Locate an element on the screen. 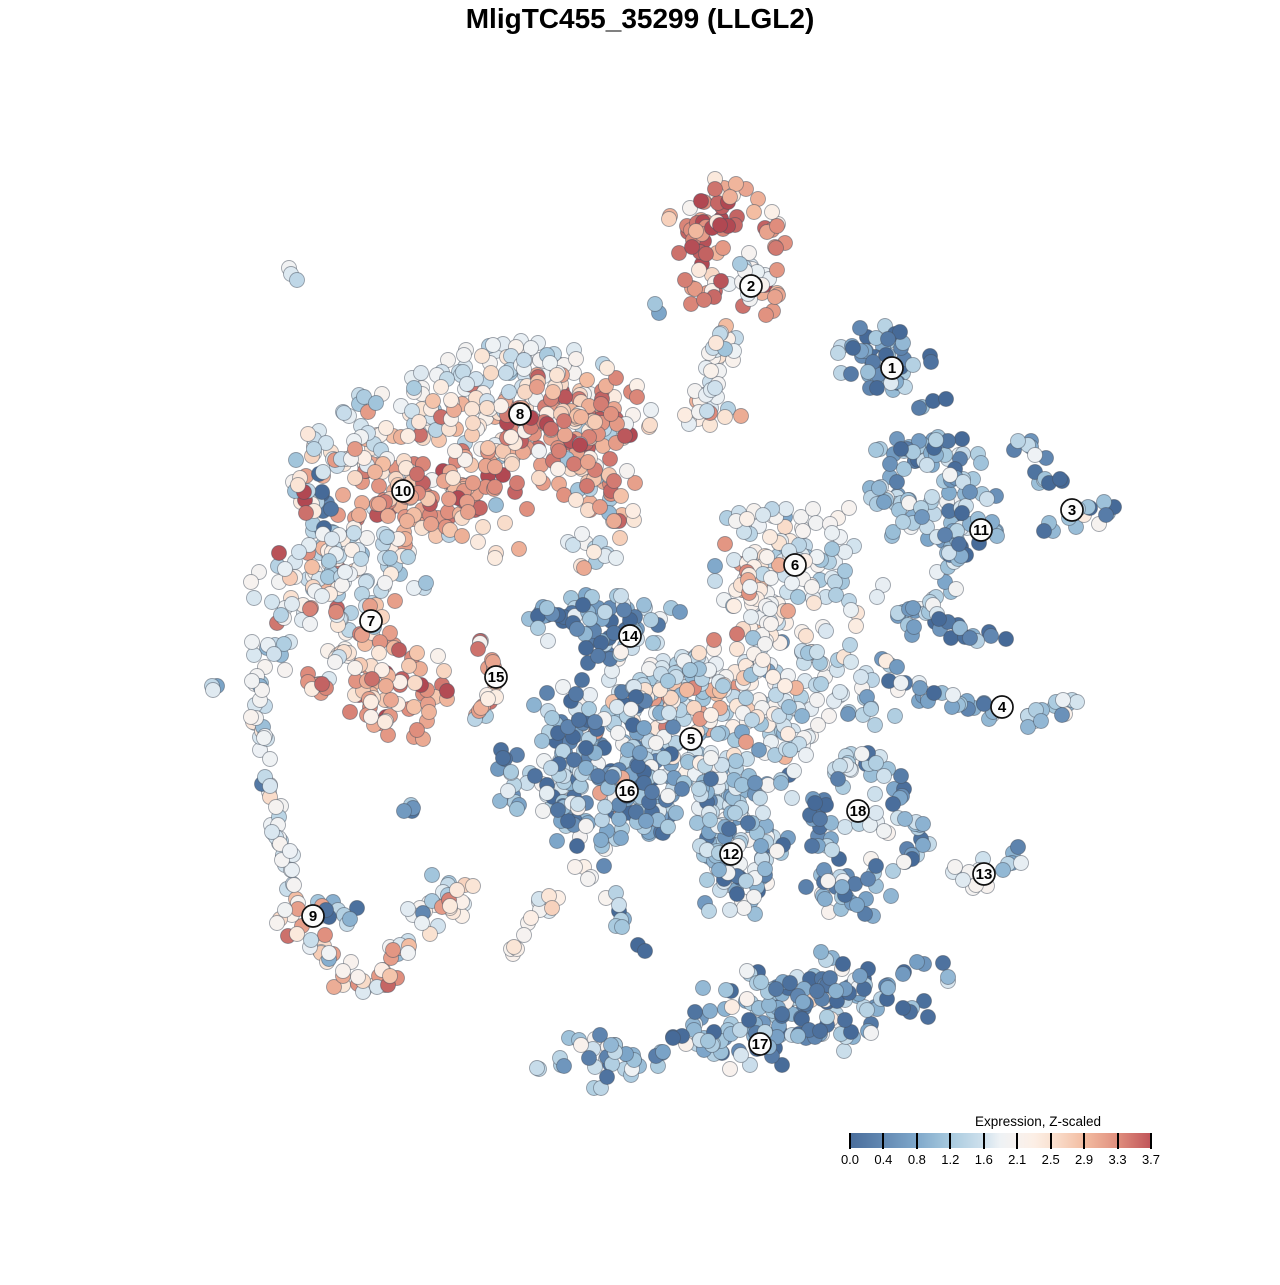 This screenshot has width=1280, height=1285. svg-text: 8 is located at coordinates (520, 414).